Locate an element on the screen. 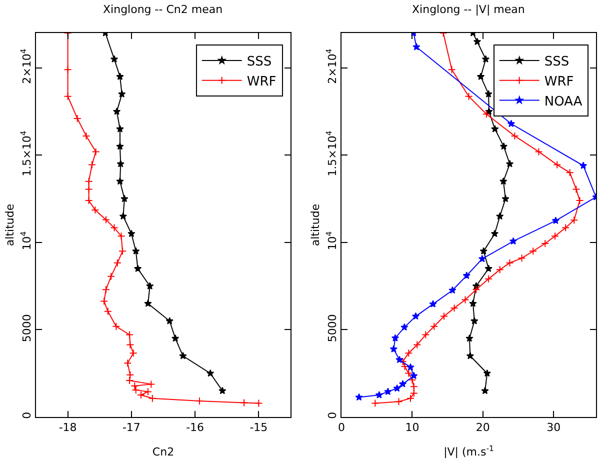 Image resolution: width=598 pixels, height=460 pixels. x-tick-label: -17 is located at coordinates (131, 427).